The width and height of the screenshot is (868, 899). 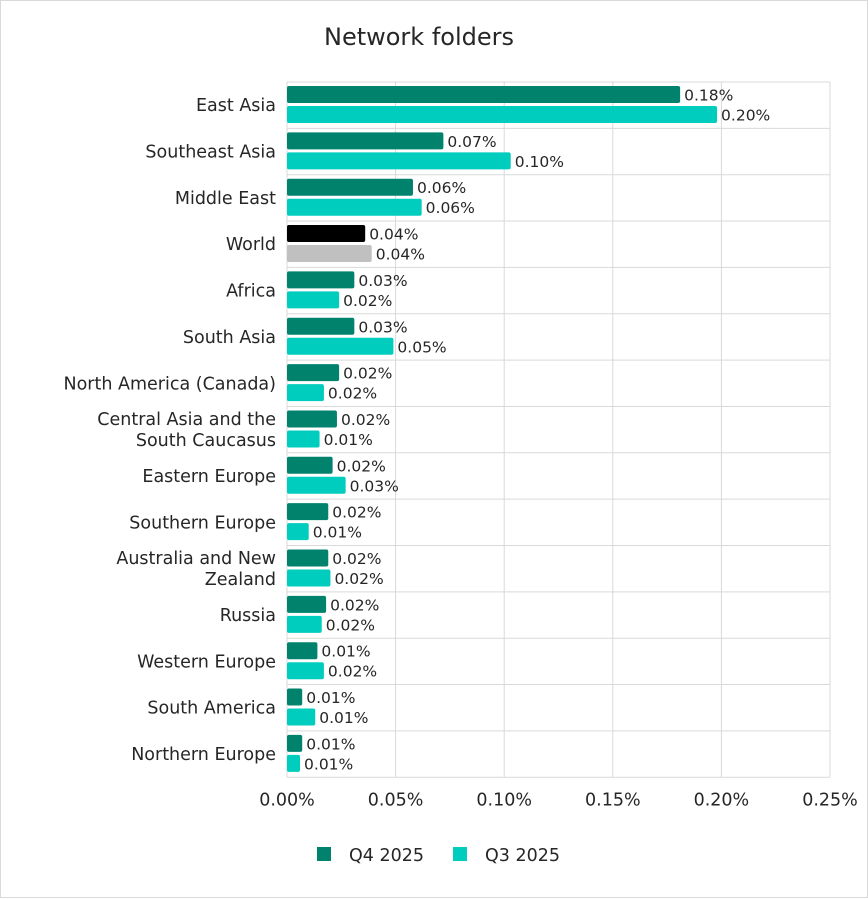 I want to click on data-label: 0.05%, so click(x=421, y=347).